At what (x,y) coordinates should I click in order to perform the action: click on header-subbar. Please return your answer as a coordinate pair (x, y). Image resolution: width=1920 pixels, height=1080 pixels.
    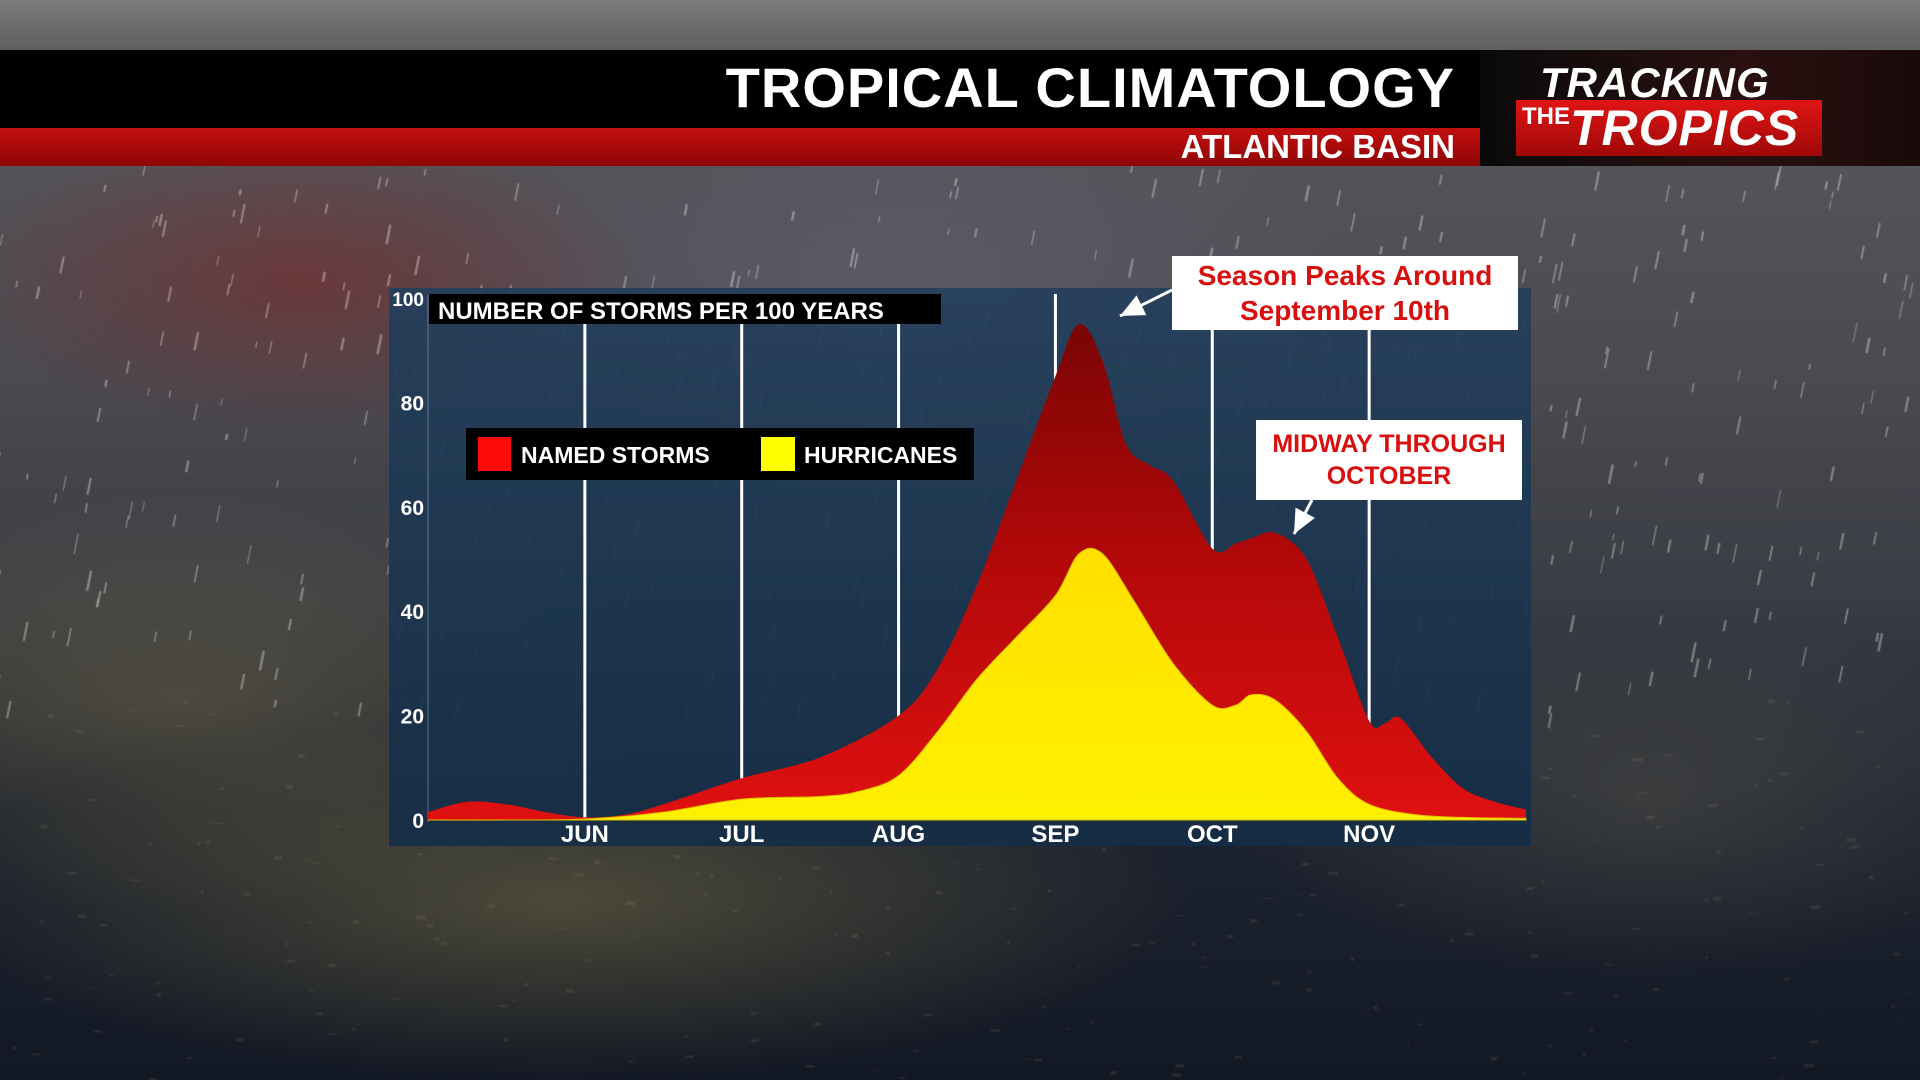
    Looking at the image, I should click on (740, 147).